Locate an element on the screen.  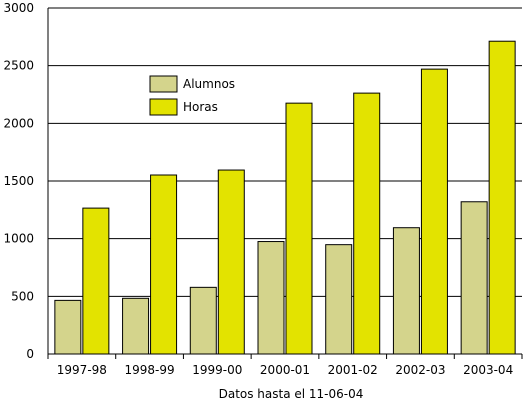
y-tick-label: 3000 is located at coordinates (18, 8).